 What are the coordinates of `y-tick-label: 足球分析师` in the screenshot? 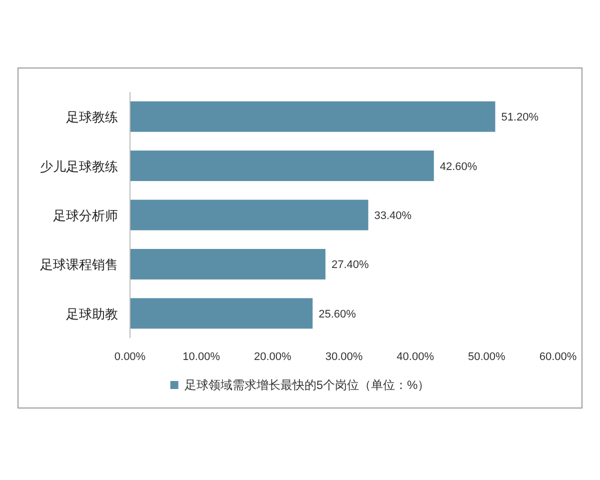 It's located at (85, 215).